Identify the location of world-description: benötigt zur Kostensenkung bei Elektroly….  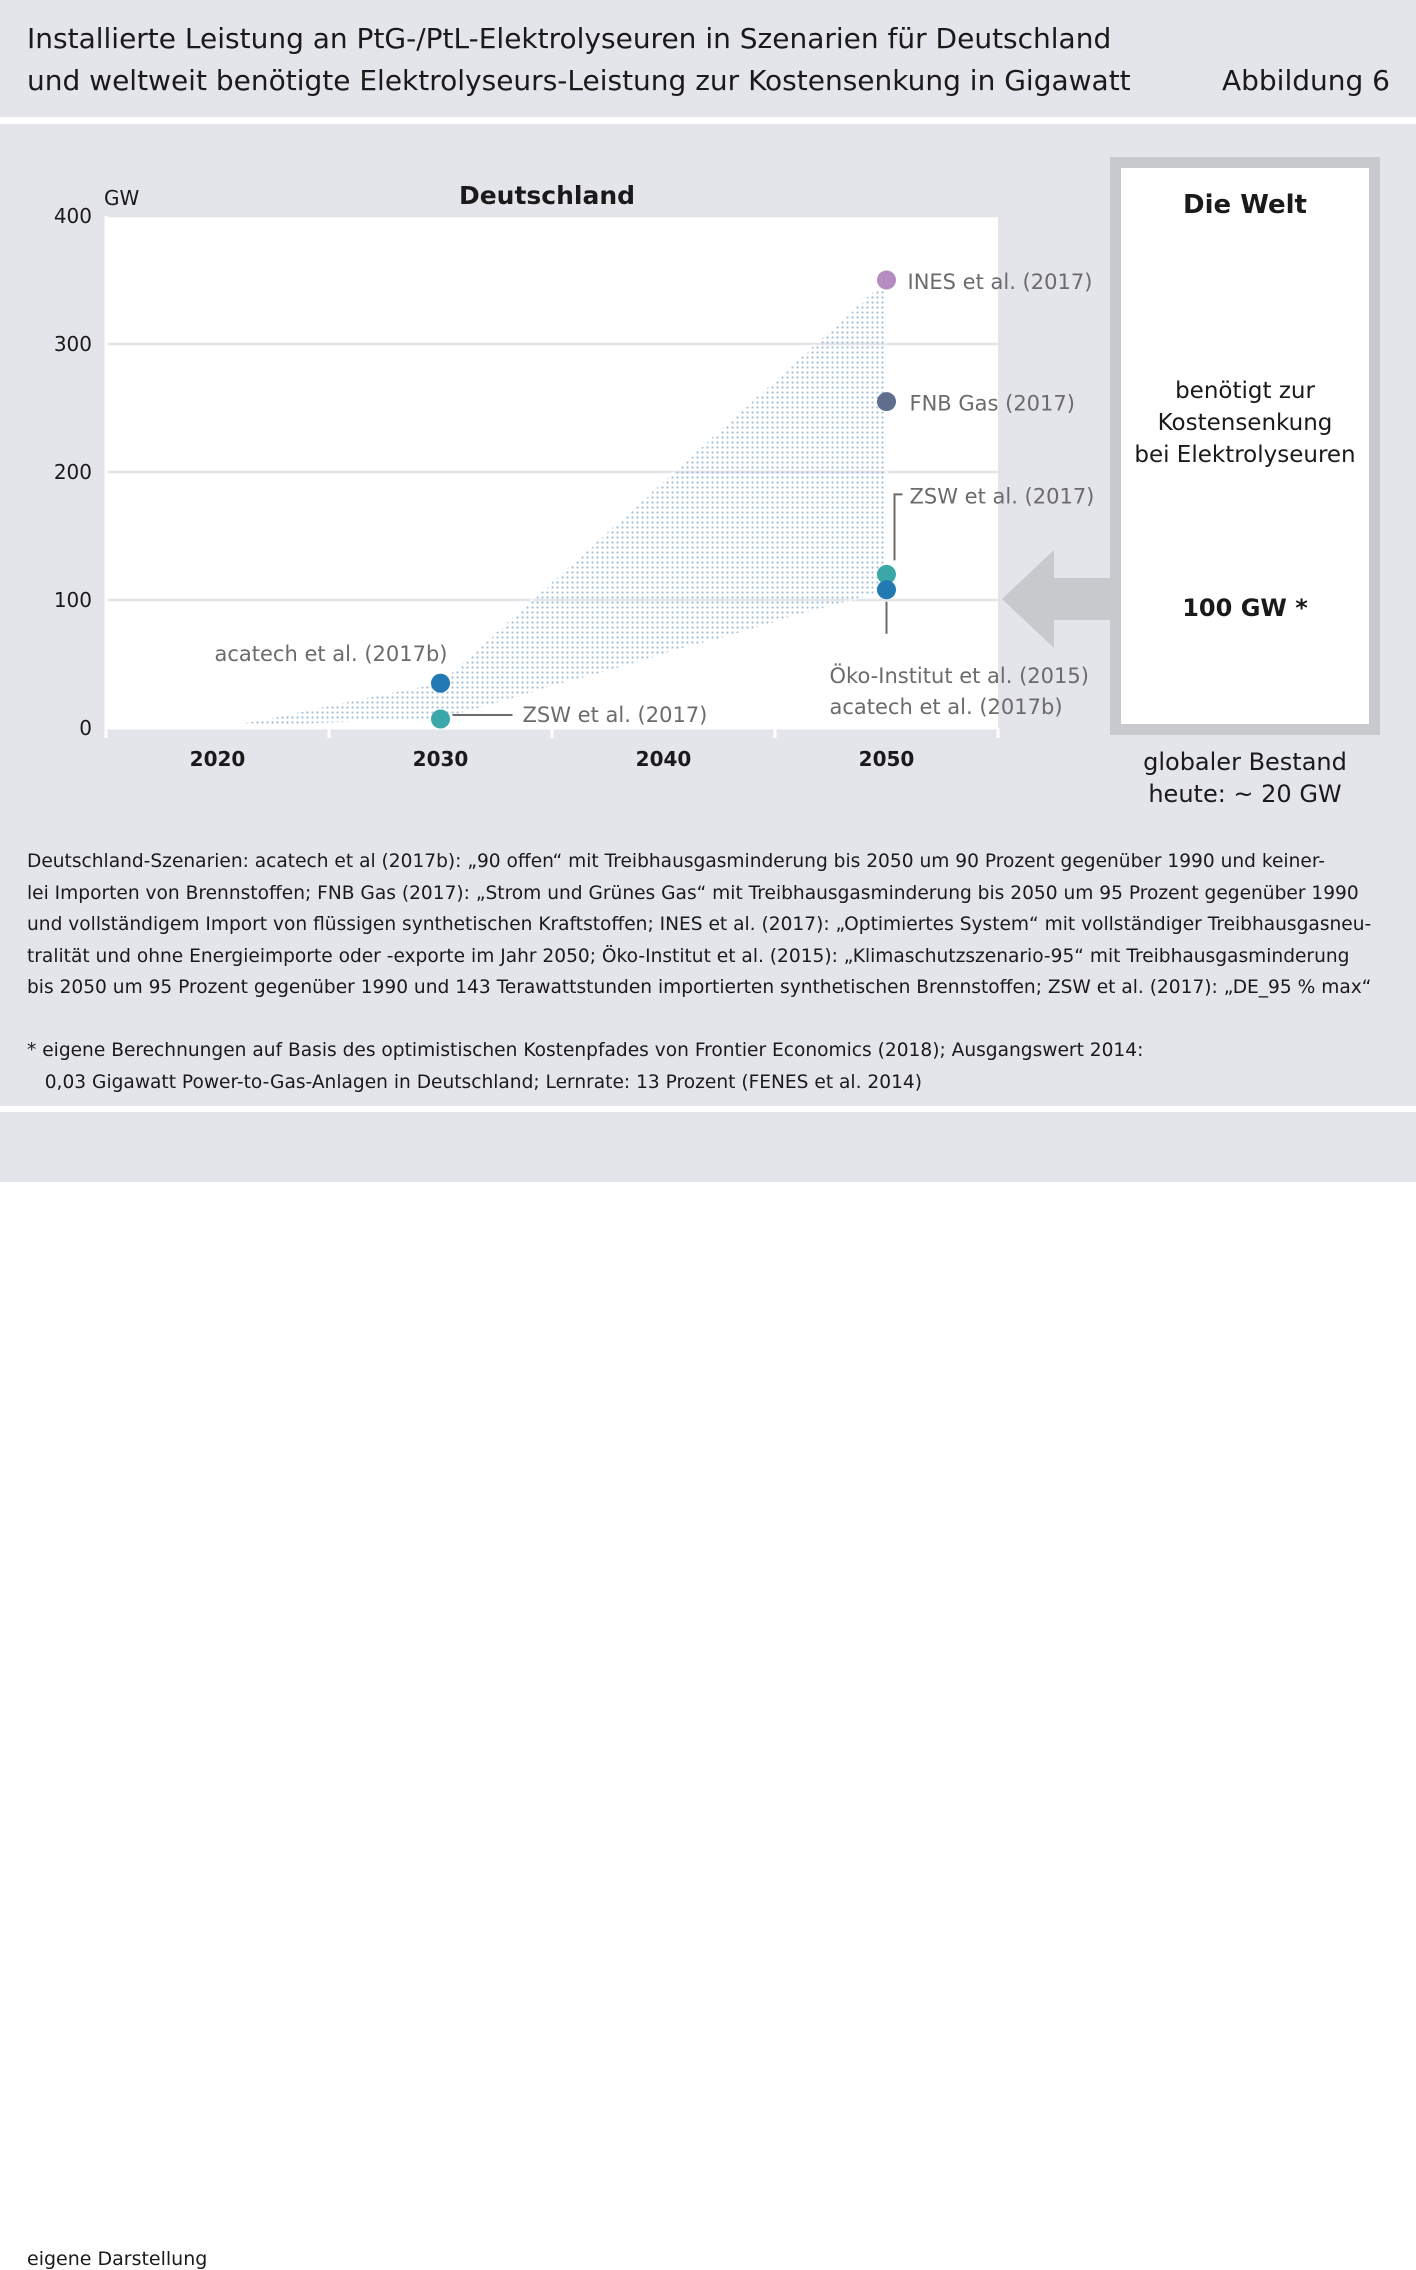
(1245, 423).